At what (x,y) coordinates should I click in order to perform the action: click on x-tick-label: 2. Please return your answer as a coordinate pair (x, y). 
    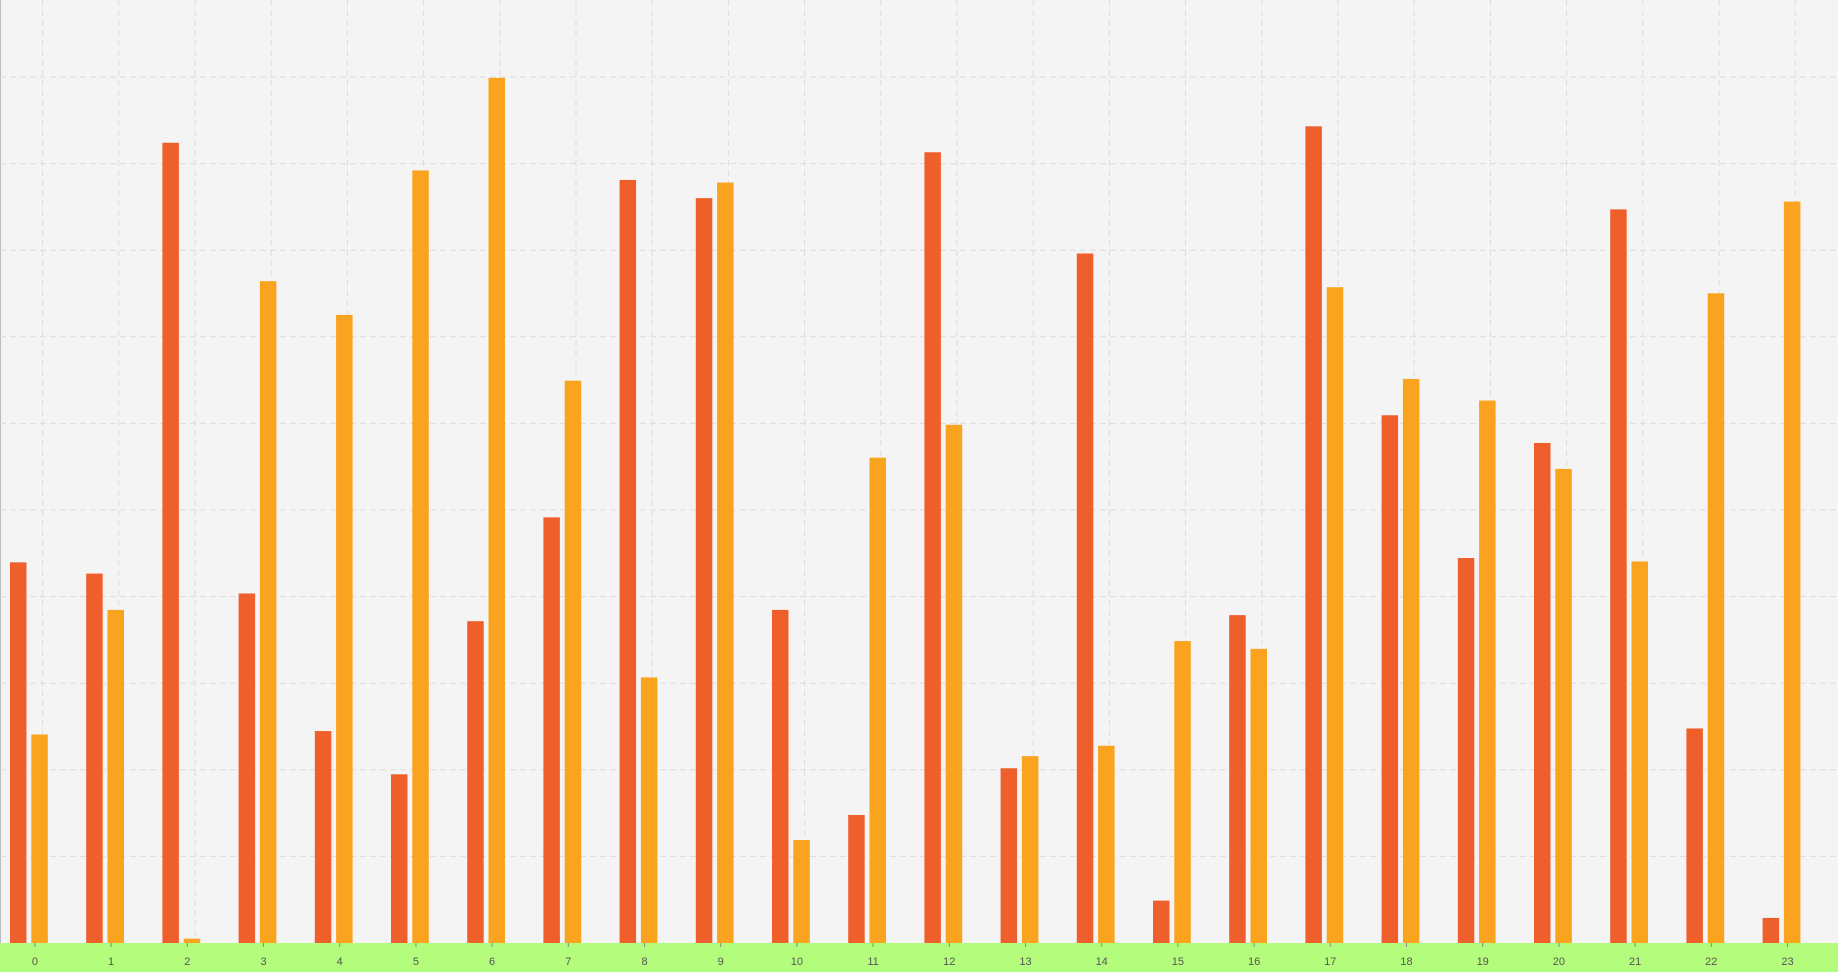
    Looking at the image, I should click on (187, 962).